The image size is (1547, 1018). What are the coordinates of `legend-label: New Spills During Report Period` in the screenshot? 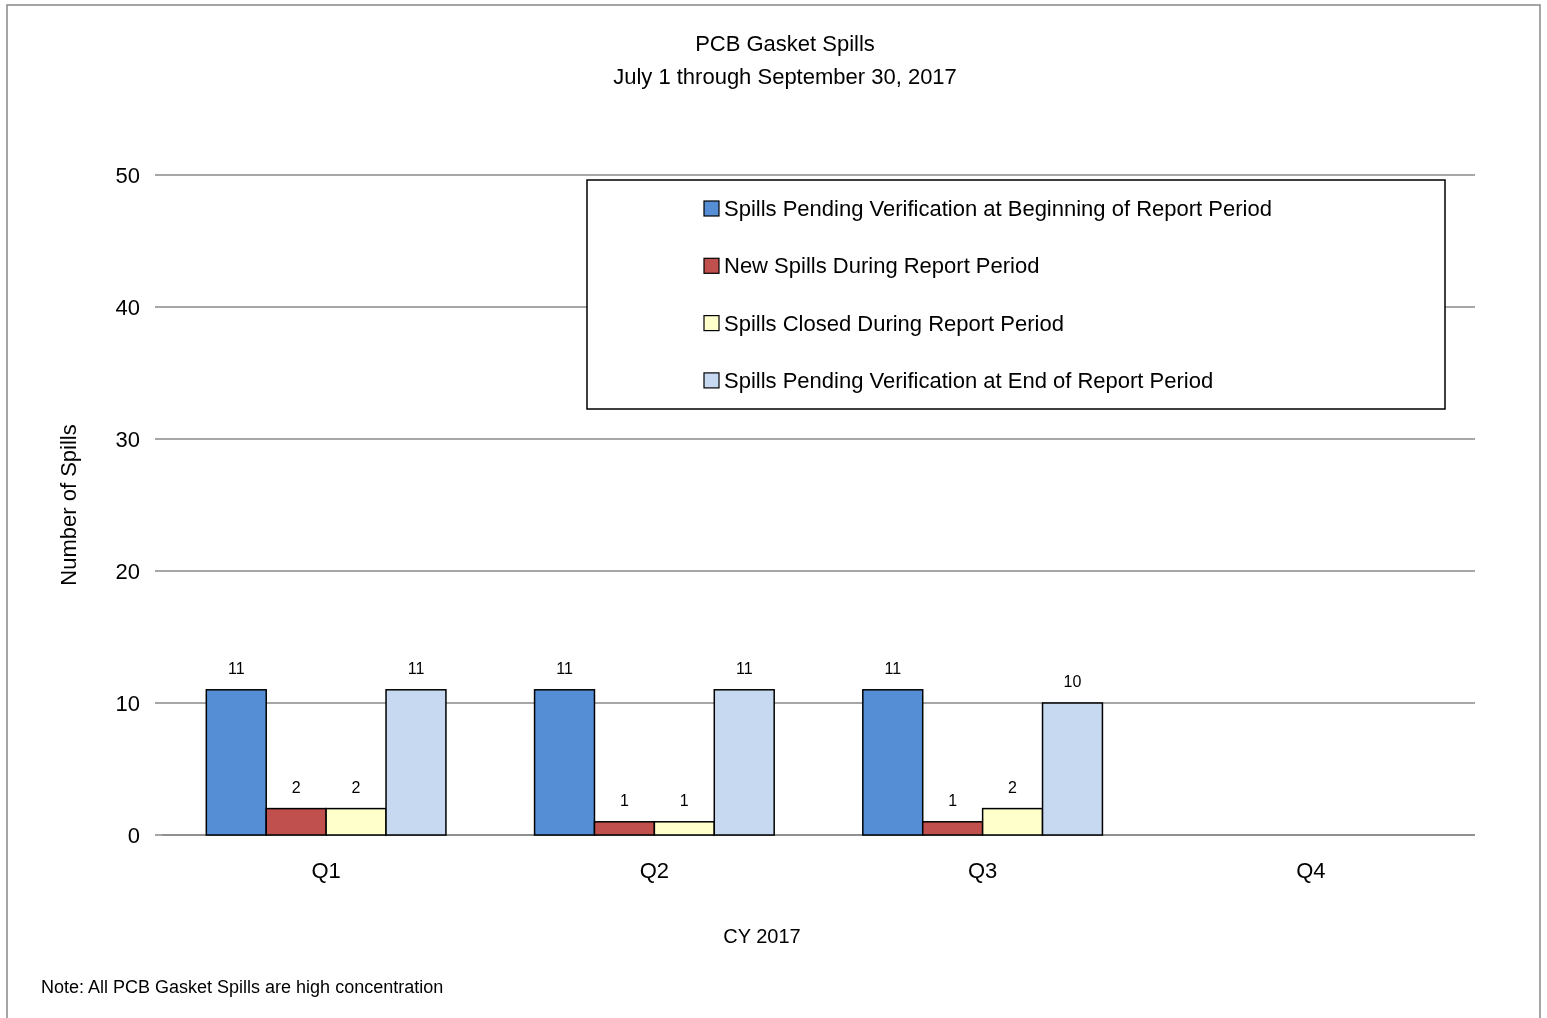 It's located at (882, 266).